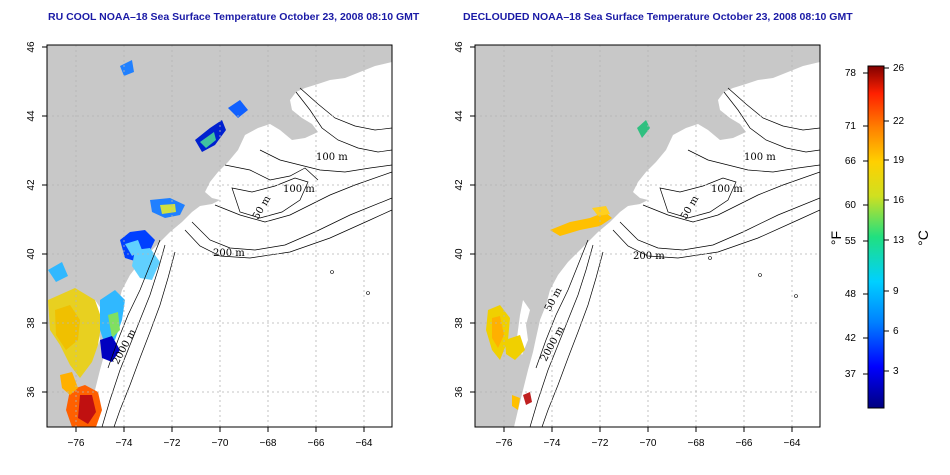  Describe the element at coordinates (31, 254) in the screenshot. I see `left-lat-tick-40: 40` at that location.